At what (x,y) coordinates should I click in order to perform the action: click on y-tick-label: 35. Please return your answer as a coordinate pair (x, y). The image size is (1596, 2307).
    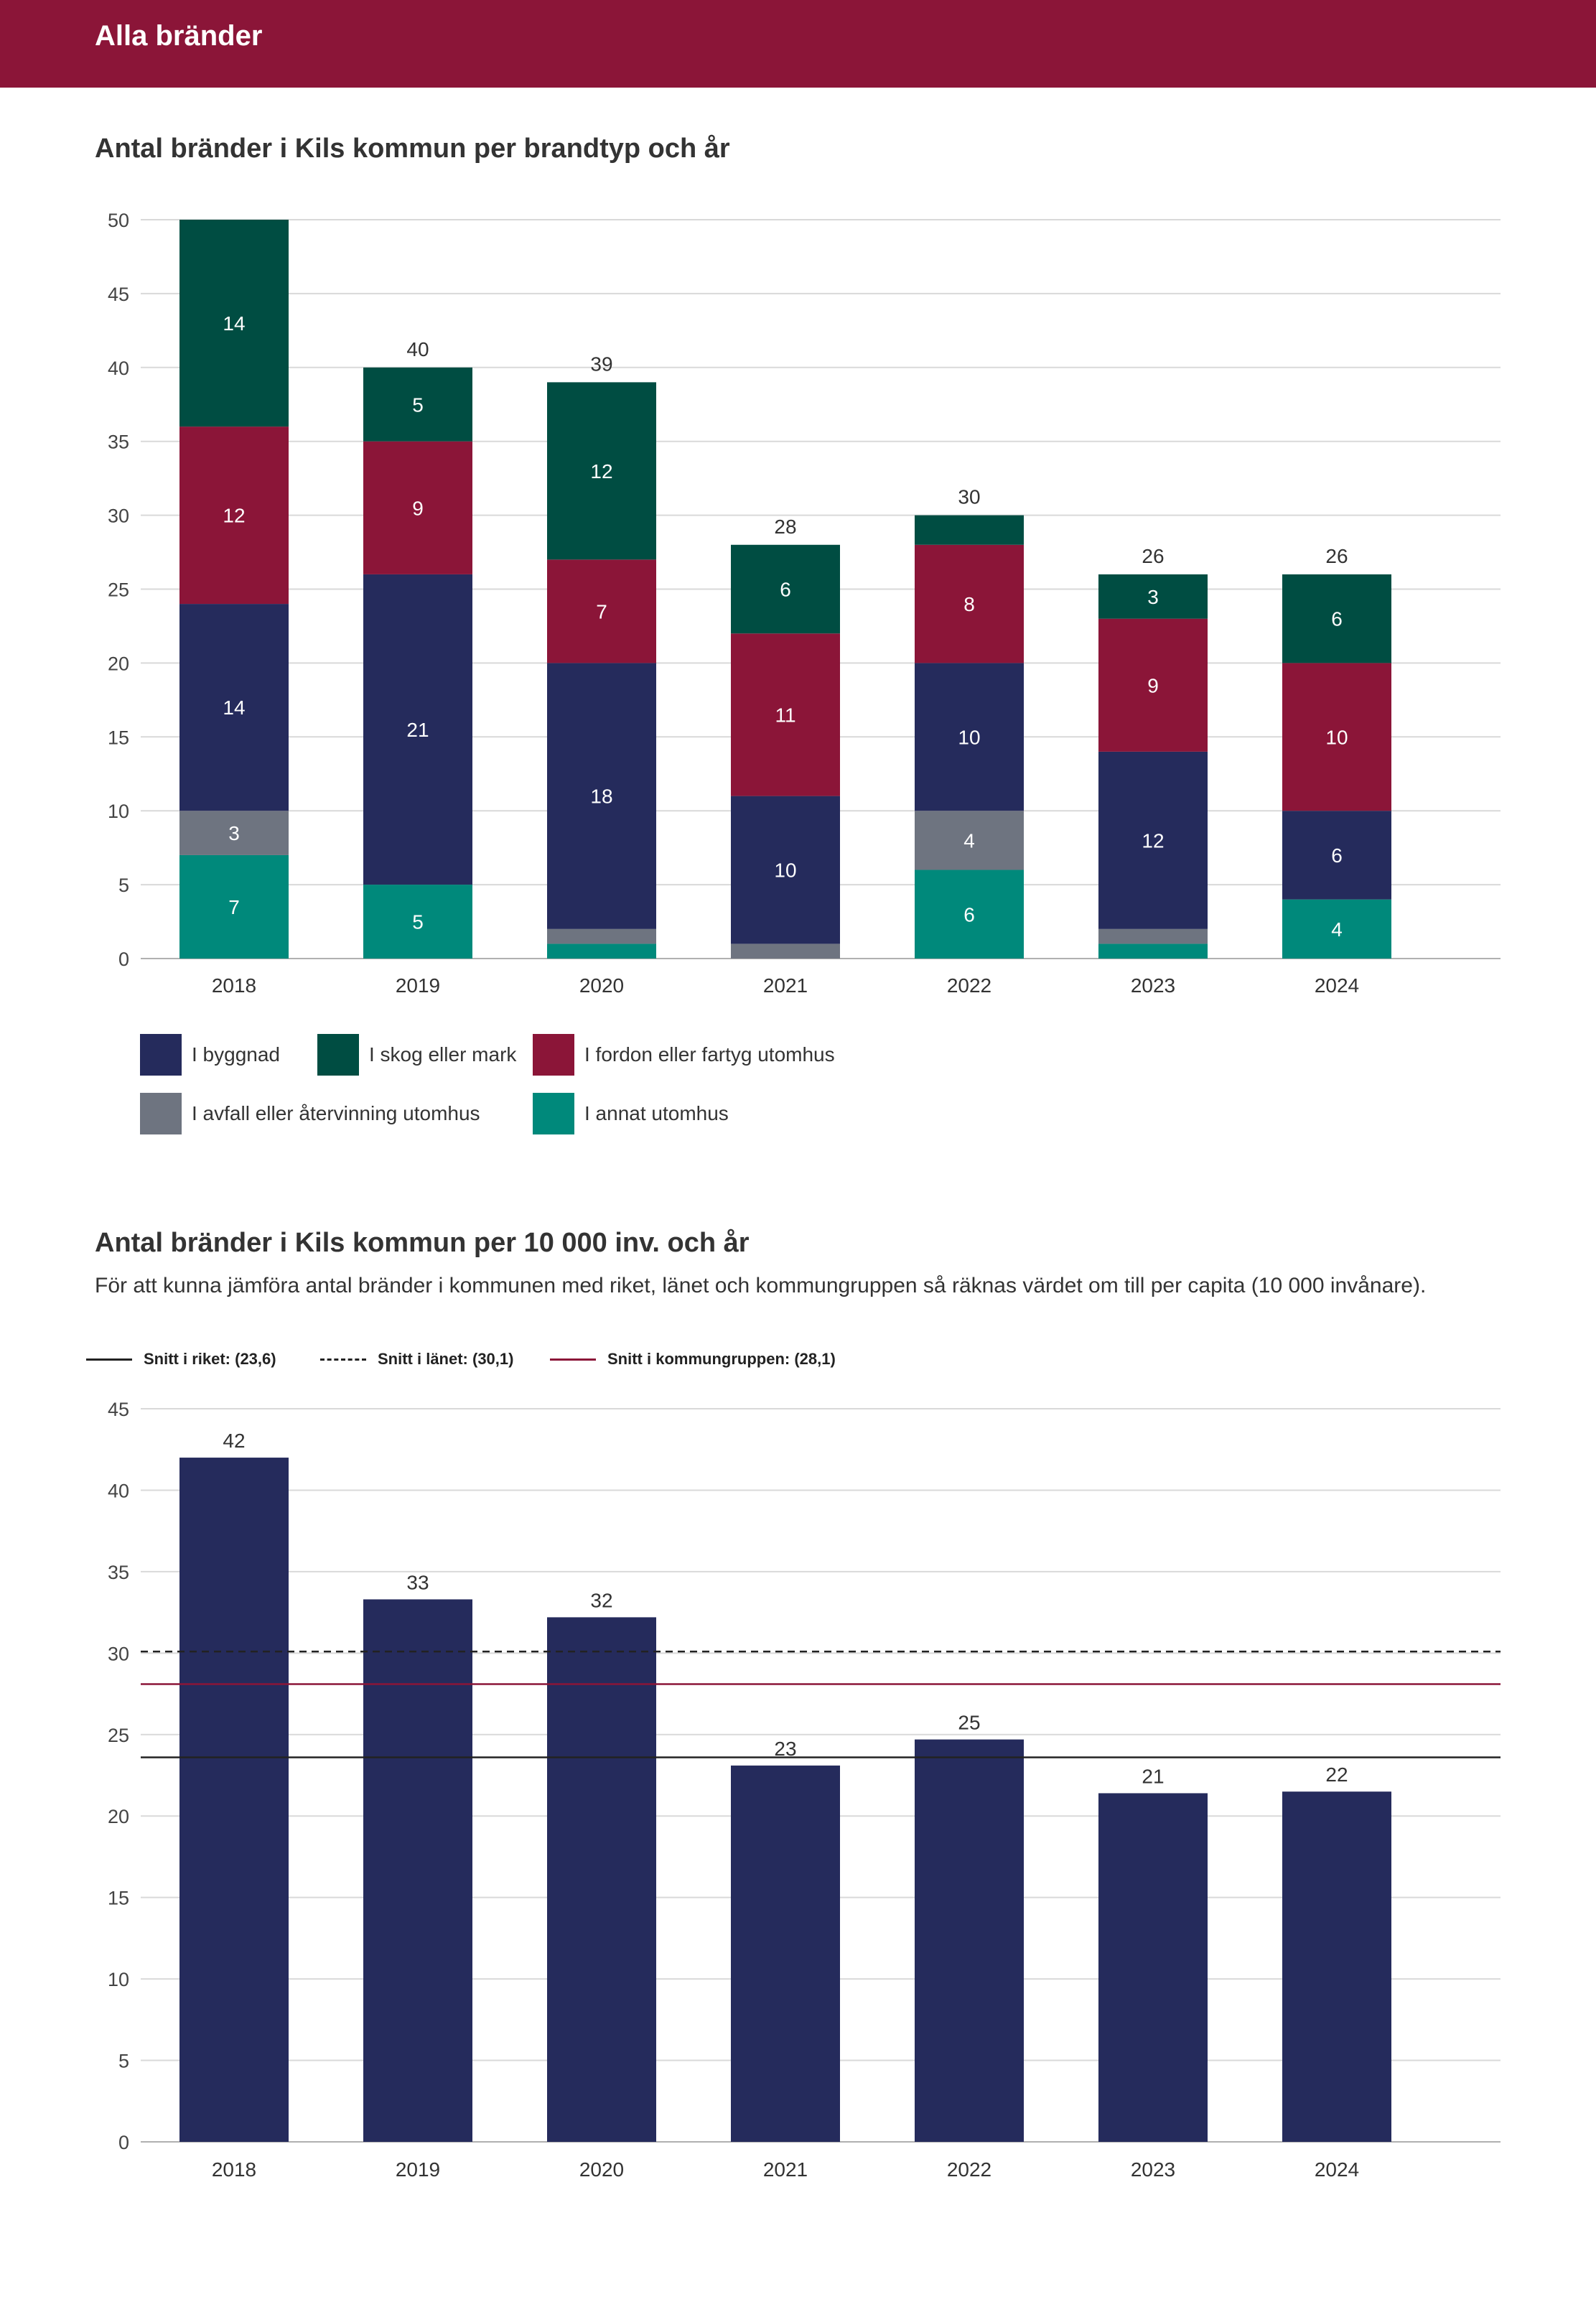
    Looking at the image, I should click on (118, 1572).